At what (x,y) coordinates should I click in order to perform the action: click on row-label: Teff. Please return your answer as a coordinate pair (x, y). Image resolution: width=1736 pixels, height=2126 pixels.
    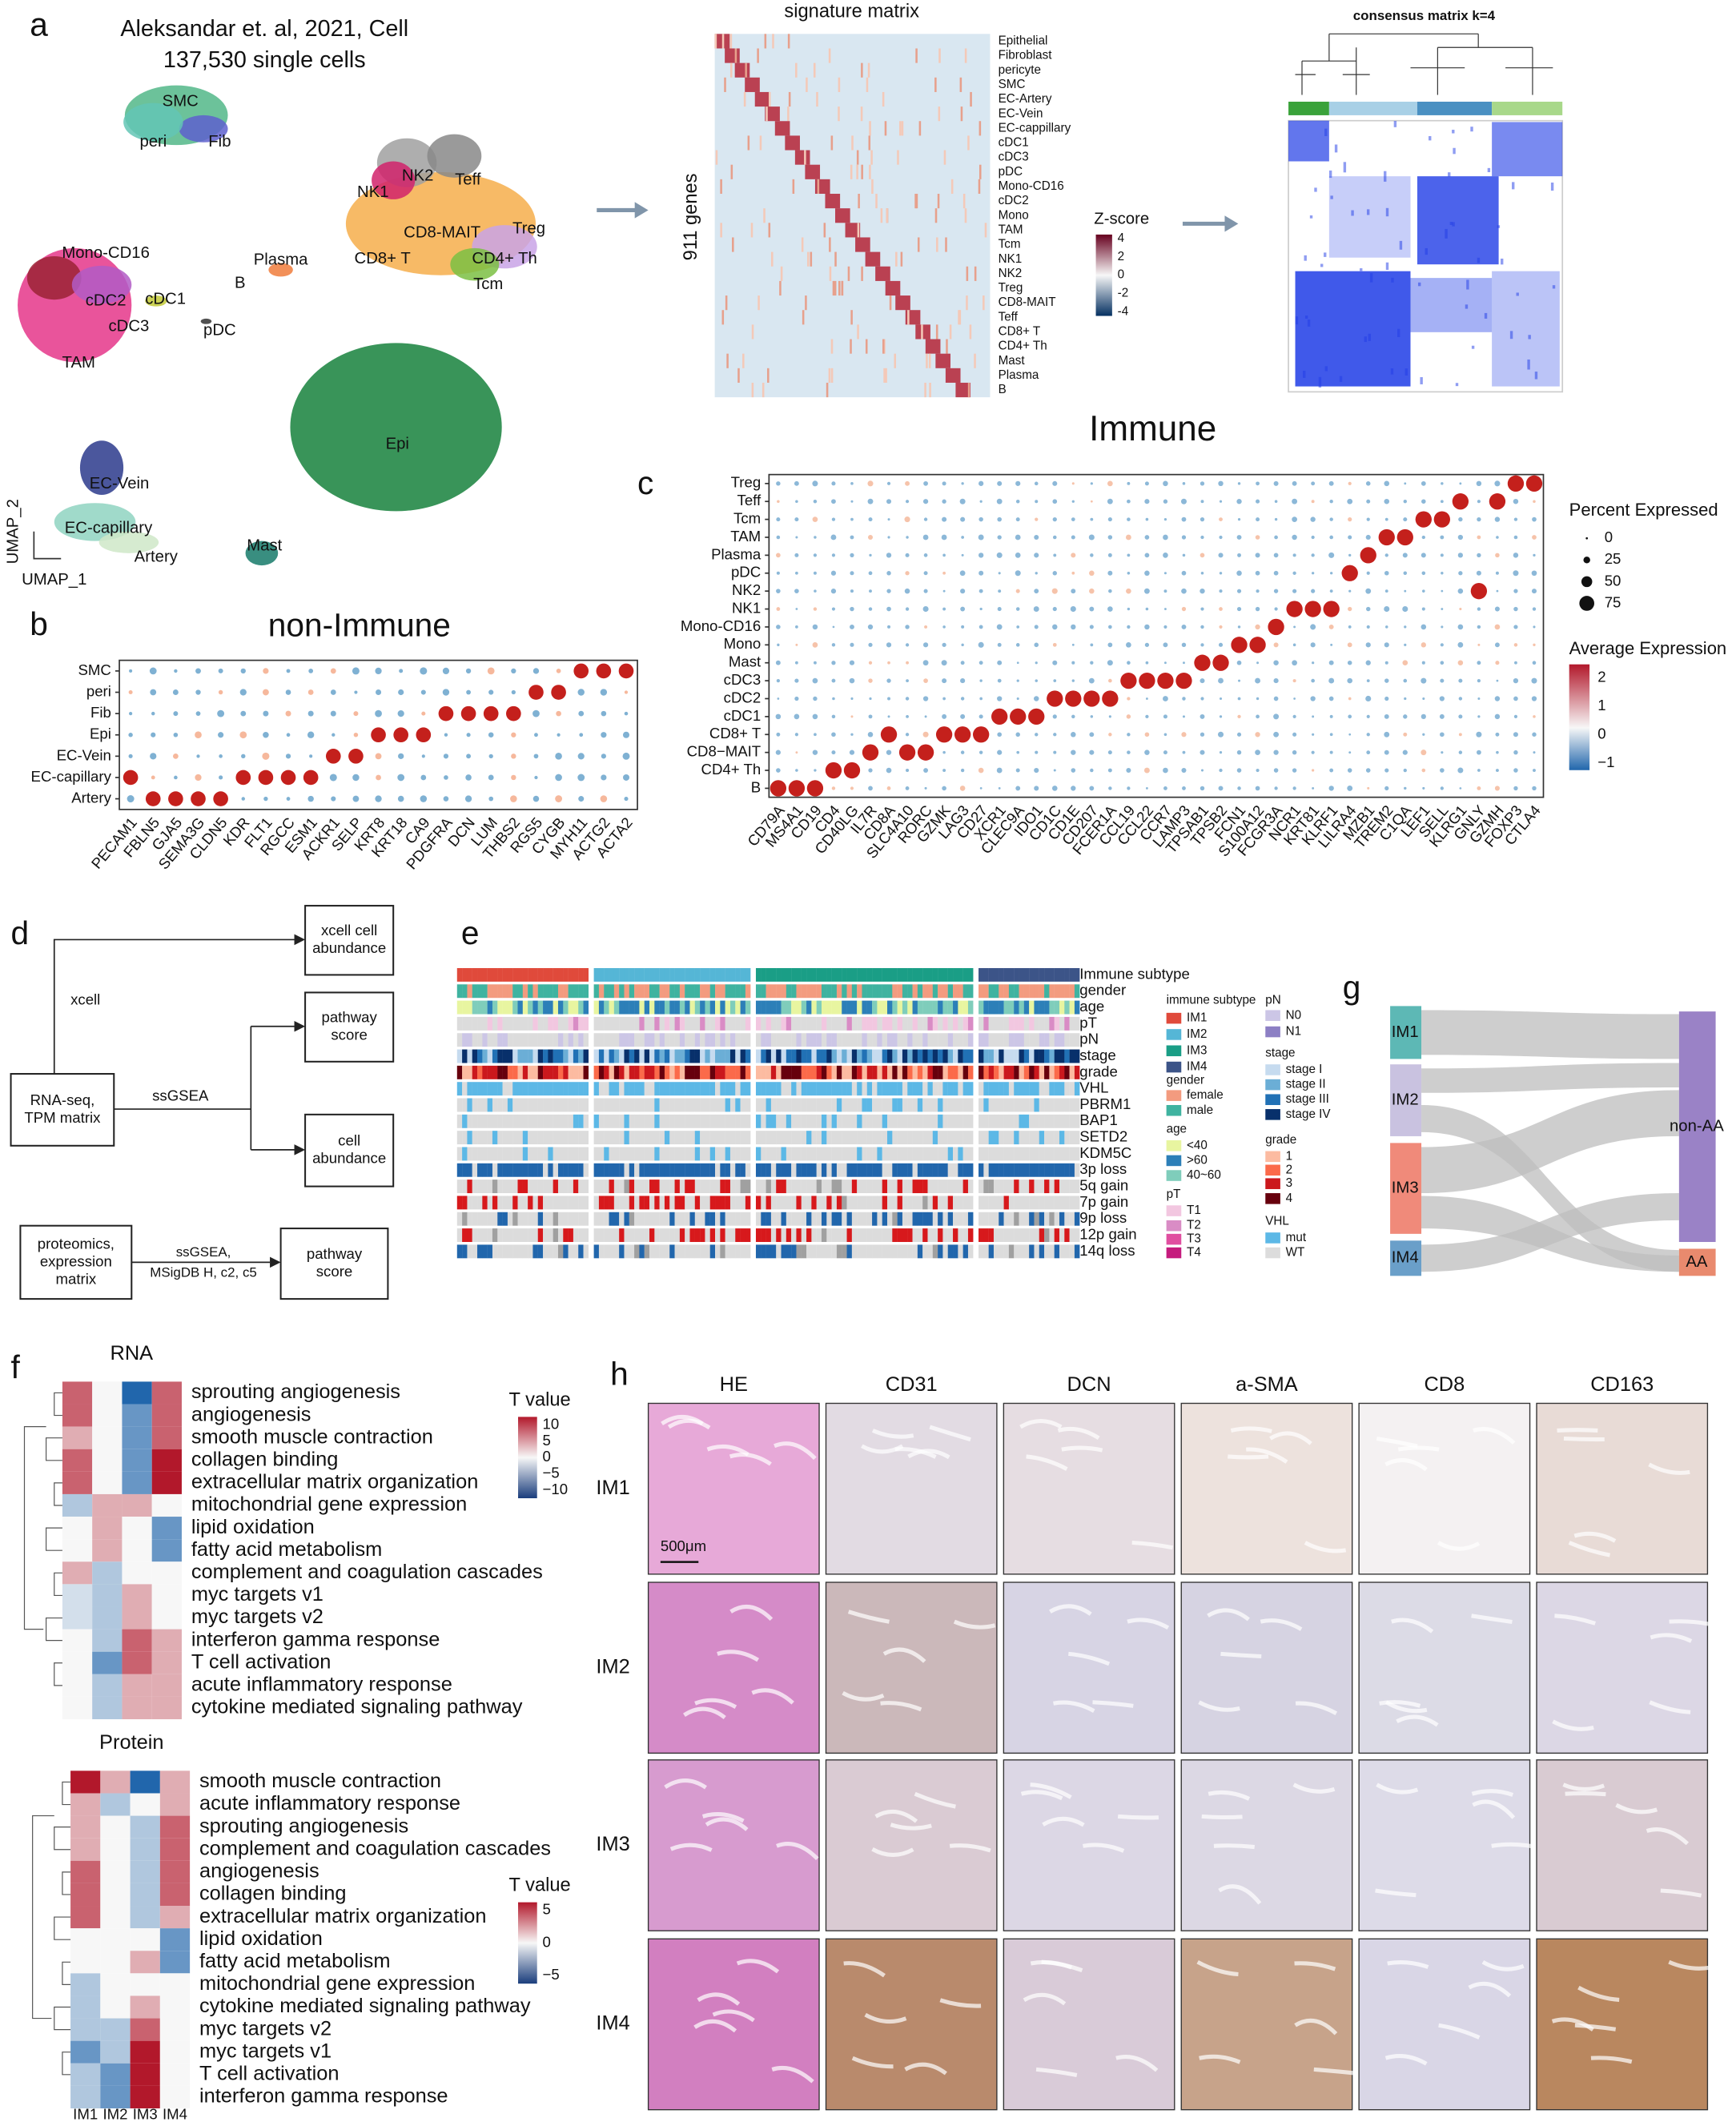
    Looking at the image, I should click on (1009, 317).